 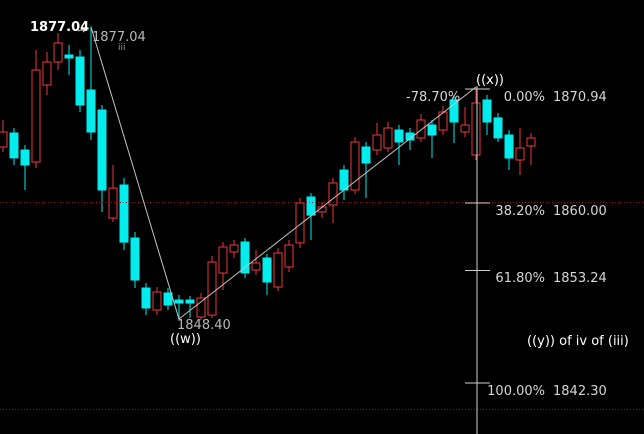 What do you see at coordinates (520, 278) in the screenshot?
I see `fib-pct-61: 61.80%` at bounding box center [520, 278].